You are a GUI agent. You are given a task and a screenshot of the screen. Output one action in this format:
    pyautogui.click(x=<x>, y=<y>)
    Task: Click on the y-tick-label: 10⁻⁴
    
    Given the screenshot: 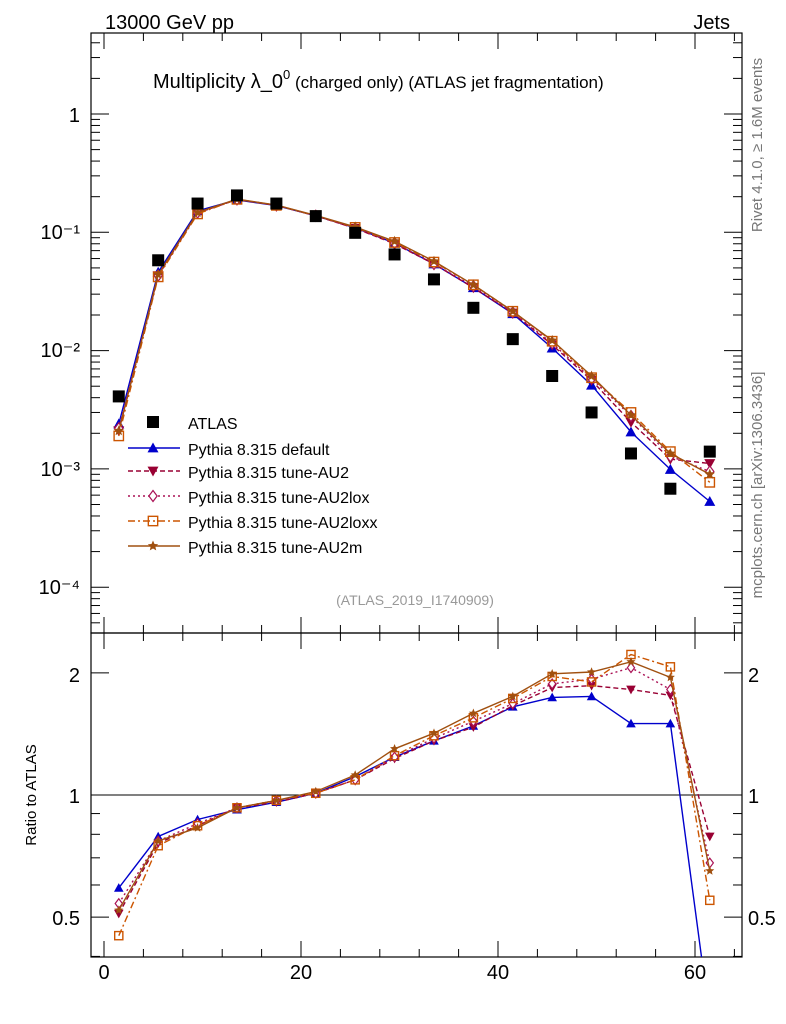 What is the action you would take?
    pyautogui.click(x=59, y=588)
    